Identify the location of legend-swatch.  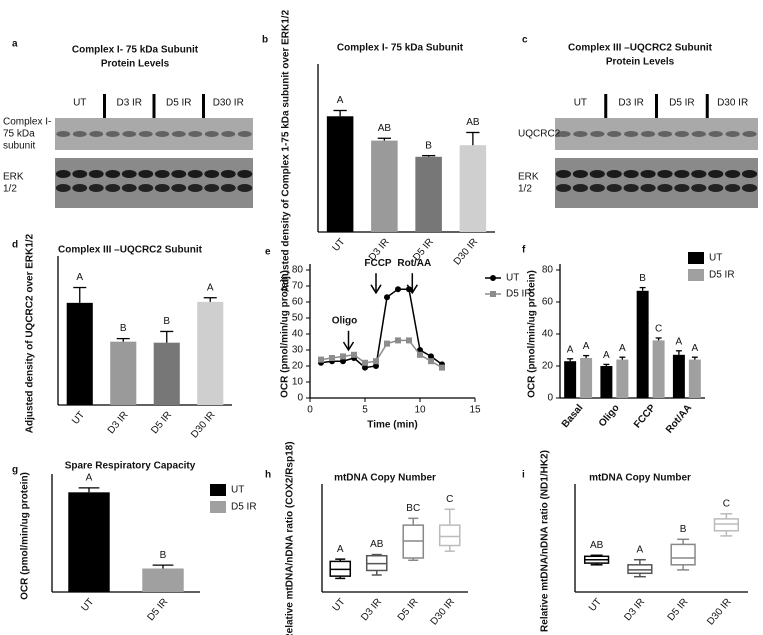
(696, 275).